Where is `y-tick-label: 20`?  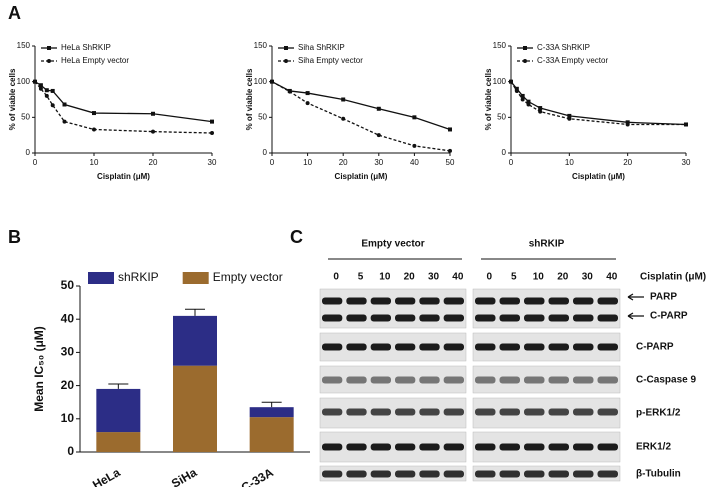
y-tick-label: 20 is located at coordinates (68, 385).